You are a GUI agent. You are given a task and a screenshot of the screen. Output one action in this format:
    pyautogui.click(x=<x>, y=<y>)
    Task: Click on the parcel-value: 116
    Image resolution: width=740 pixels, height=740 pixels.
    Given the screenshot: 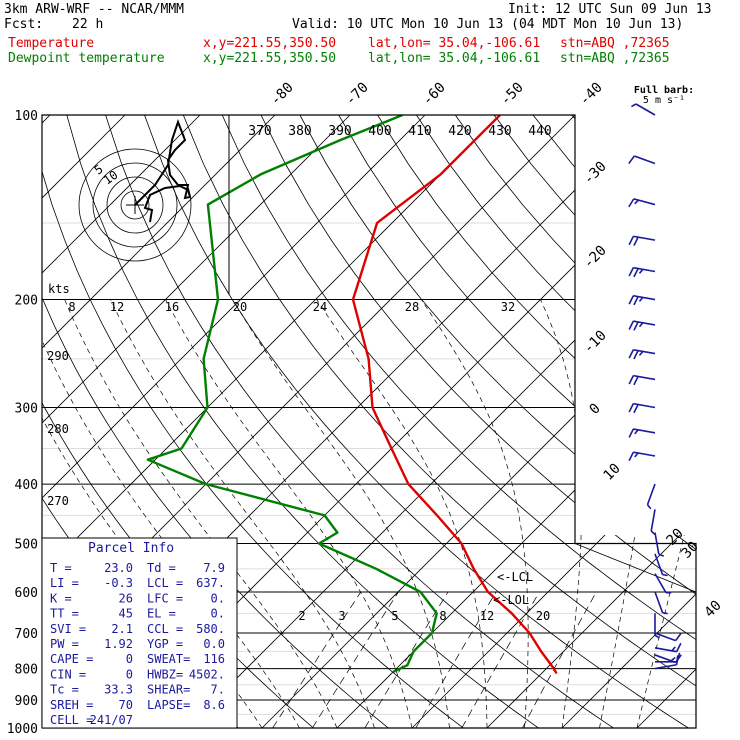 What is the action you would take?
    pyautogui.click(x=214, y=659)
    